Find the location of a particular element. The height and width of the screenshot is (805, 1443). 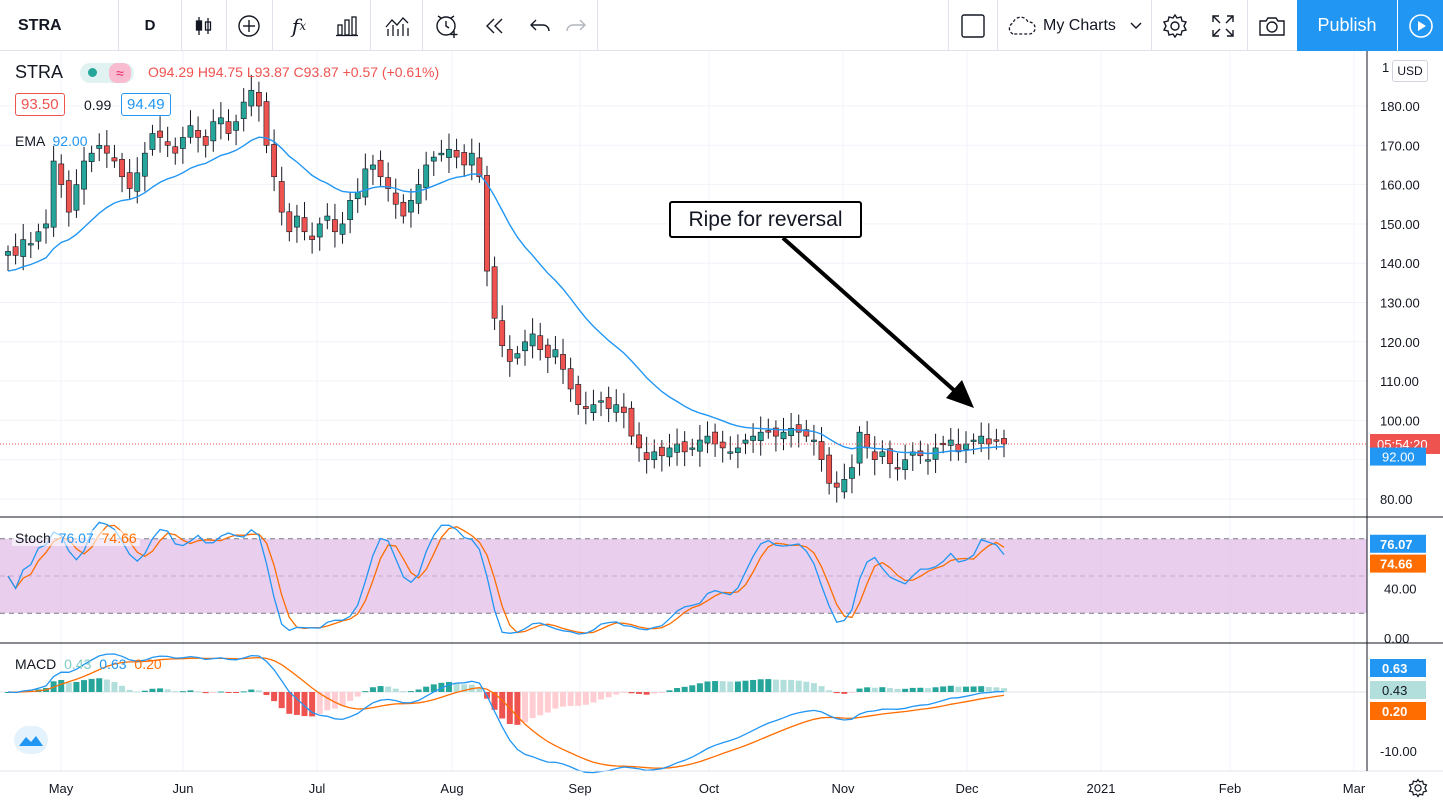

interval-label: D is located at coordinates (150, 25).